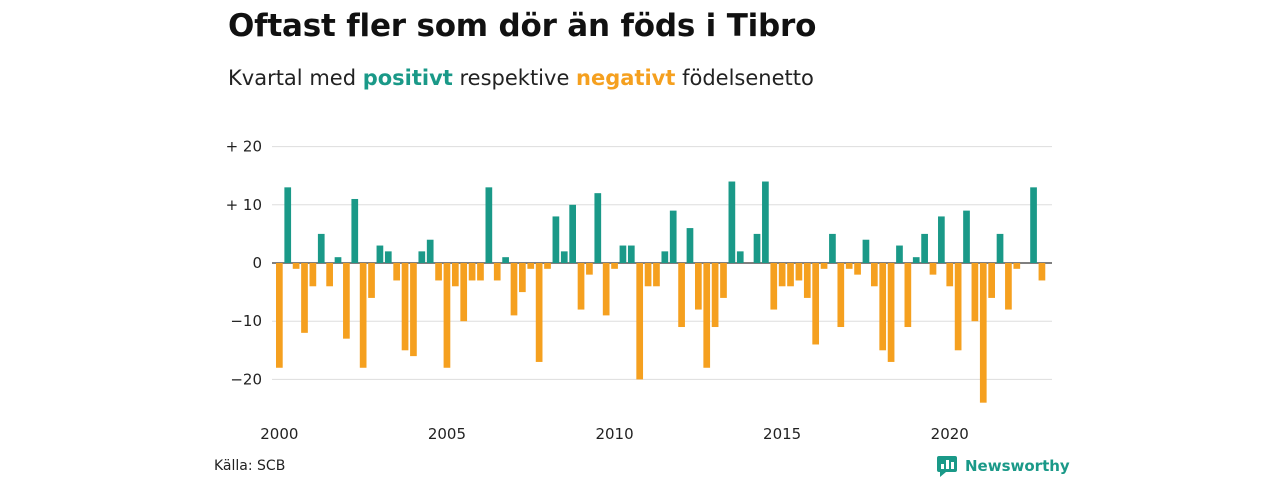 This screenshot has width=1280, height=480. Describe the element at coordinates (522, 26) in the screenshot. I see `chart-title: Oftast fler som dör än föds i Tibro` at that location.